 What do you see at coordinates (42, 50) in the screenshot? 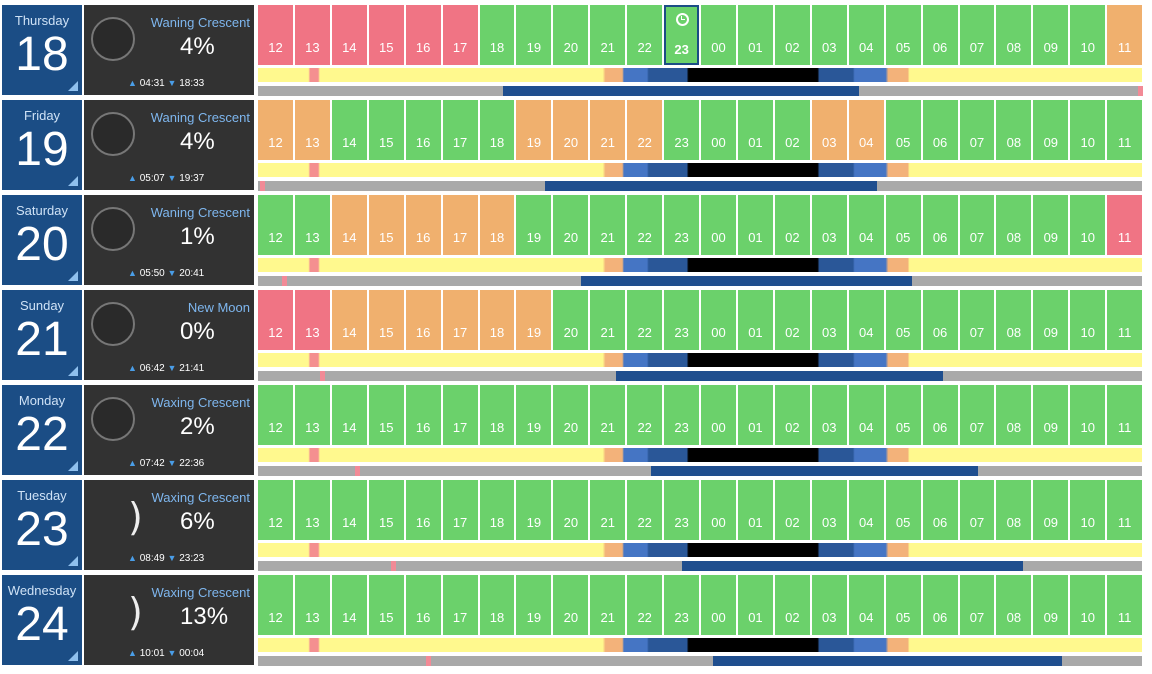
I see `date-block: Thursday 18` at bounding box center [42, 50].